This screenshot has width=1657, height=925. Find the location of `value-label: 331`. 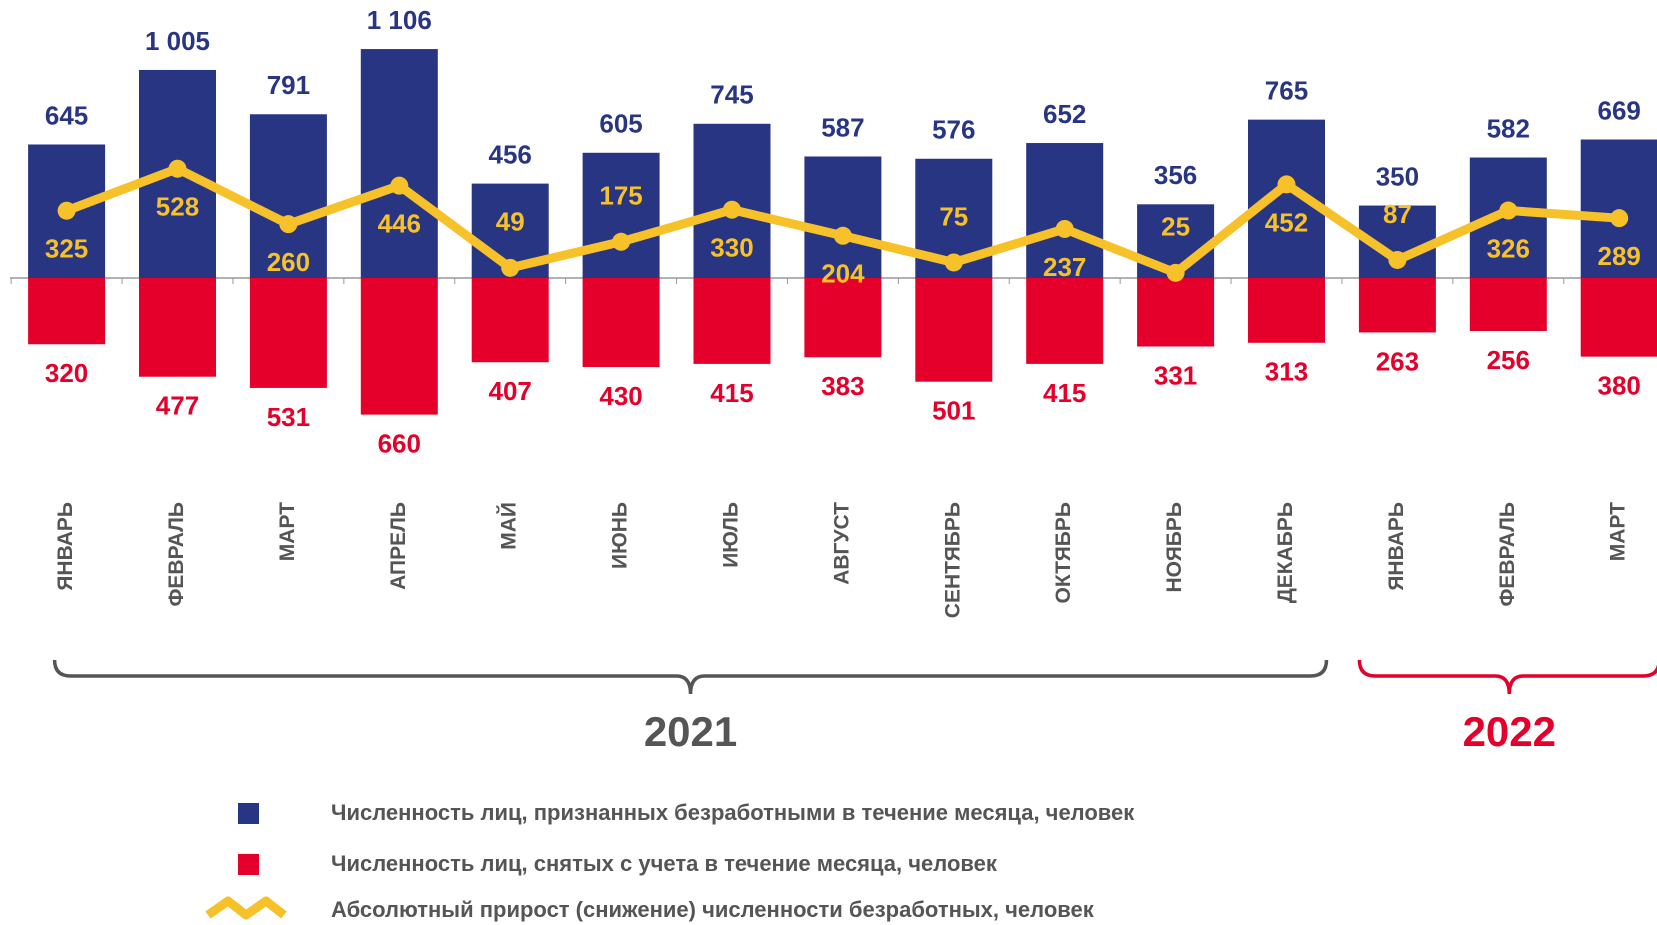

value-label: 331 is located at coordinates (1175, 375).